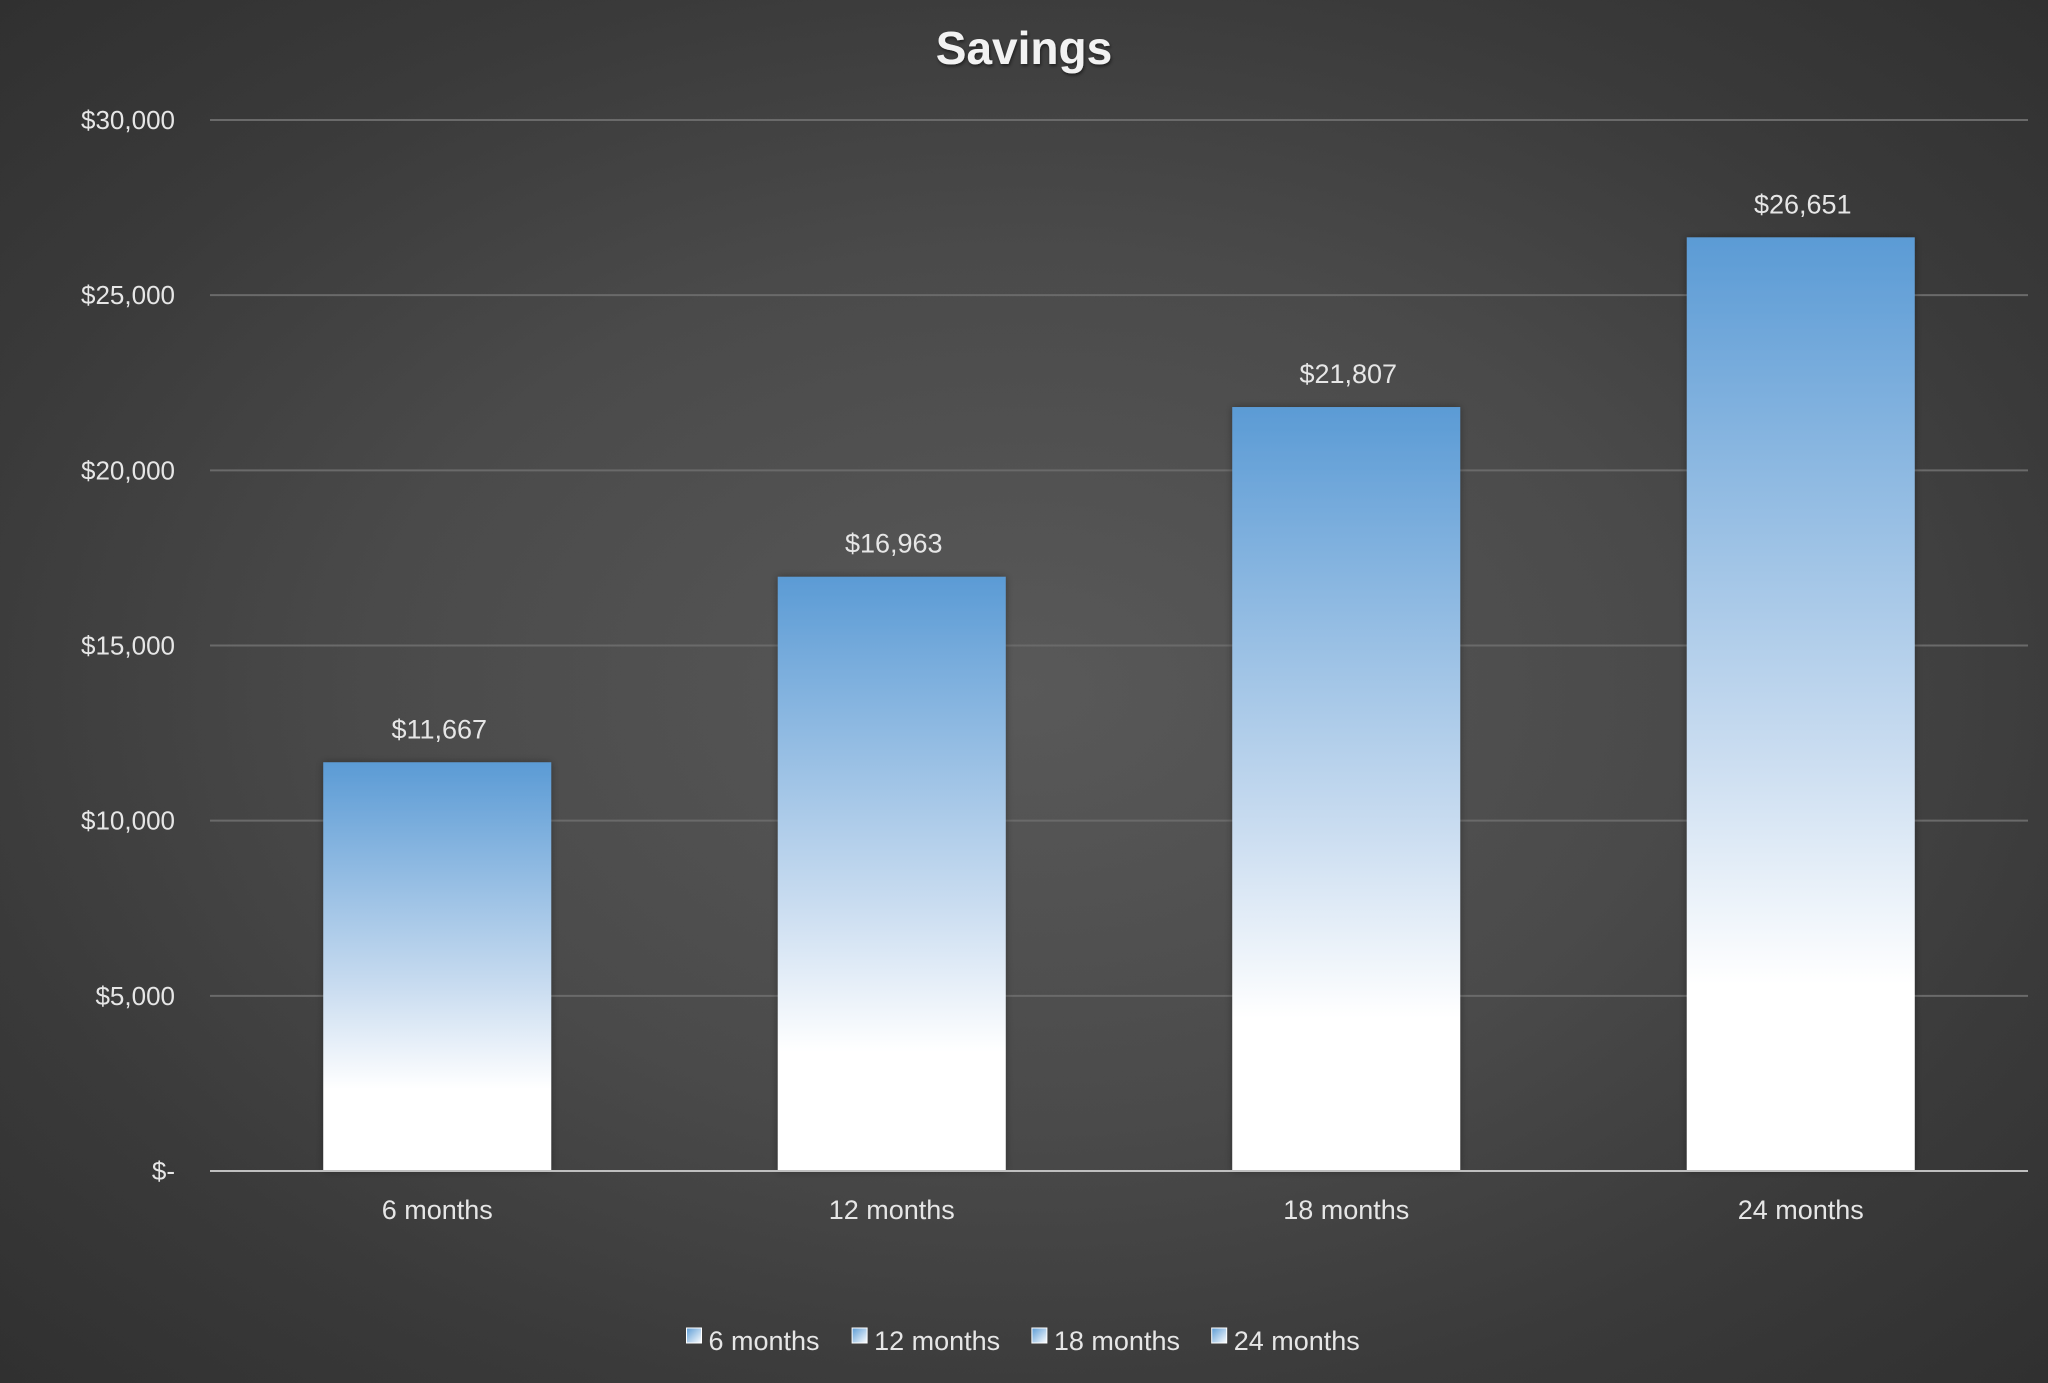 This screenshot has width=2048, height=1383. Describe the element at coordinates (892, 1210) in the screenshot. I see `x-tick-label: 12 months` at that location.